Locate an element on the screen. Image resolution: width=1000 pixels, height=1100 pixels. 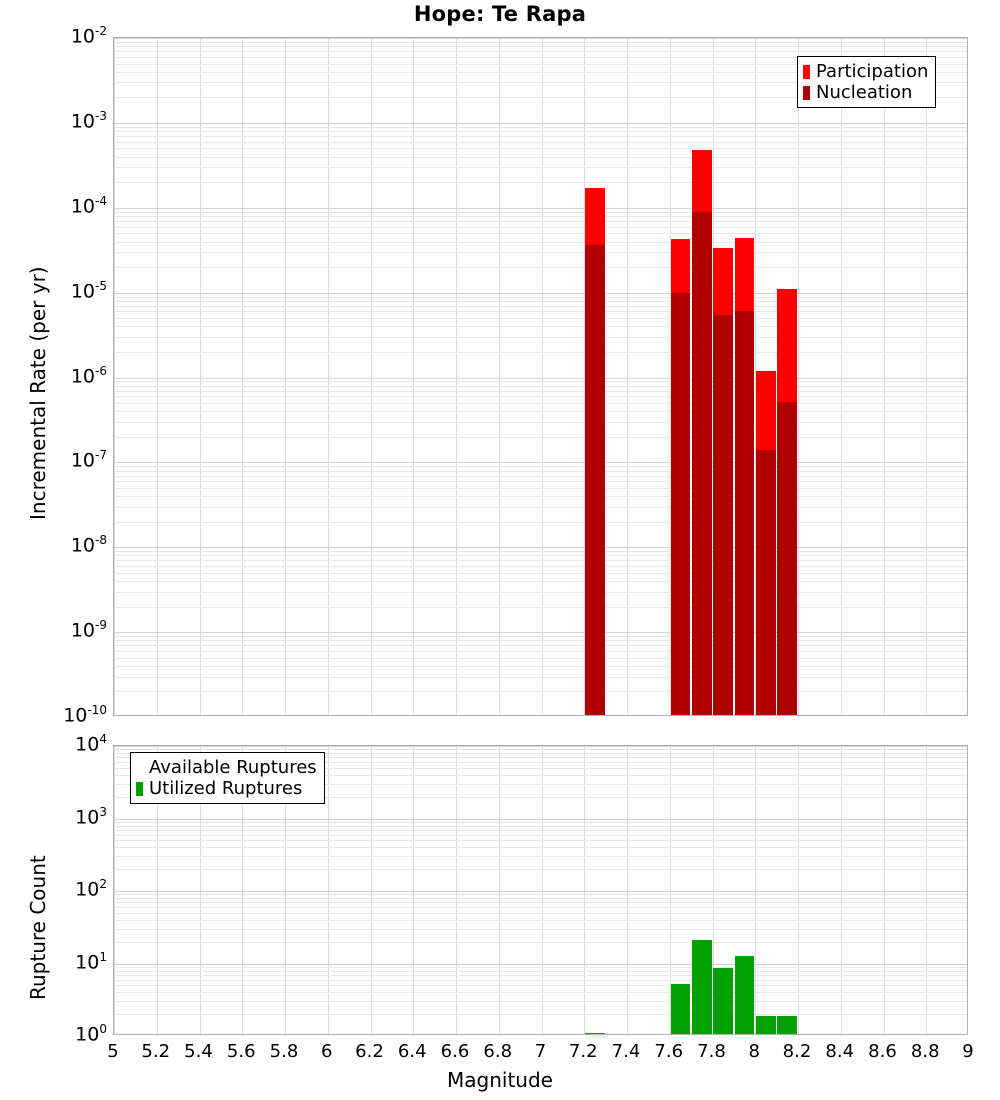
bar-bottom-8.4 is located at coordinates (852, 899).